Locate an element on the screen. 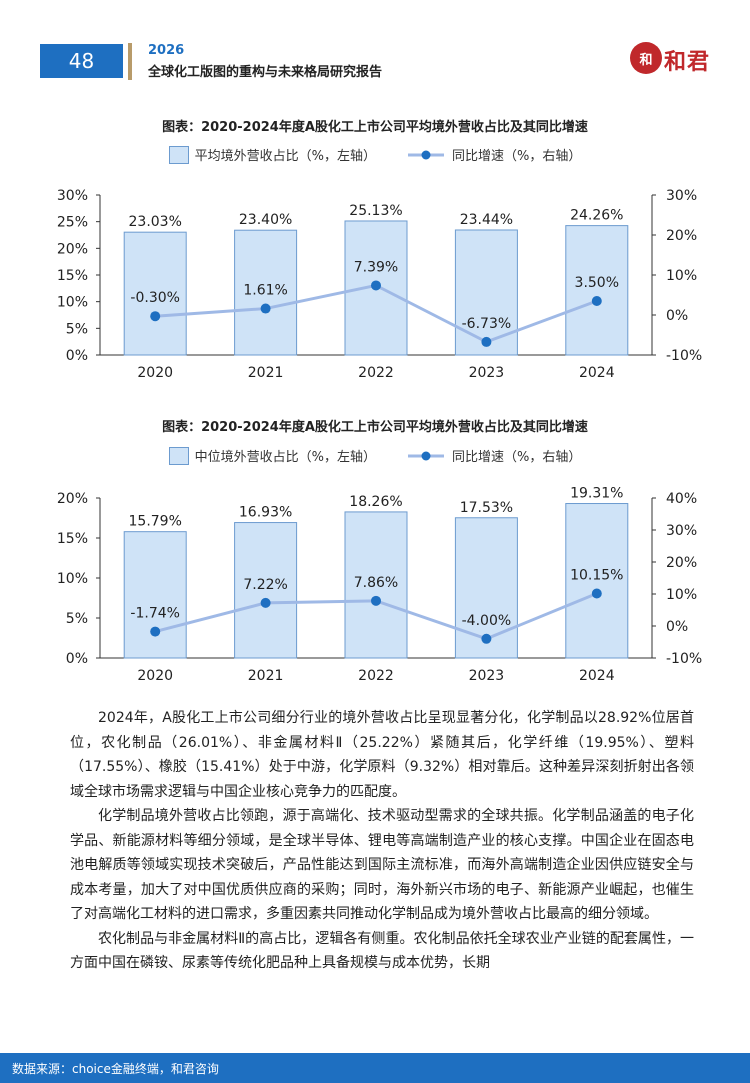 Image resolution: width=750 pixels, height=1083 pixels. legend-bar-label: 中位境外营收占比（%，左轴） is located at coordinates (285, 457).